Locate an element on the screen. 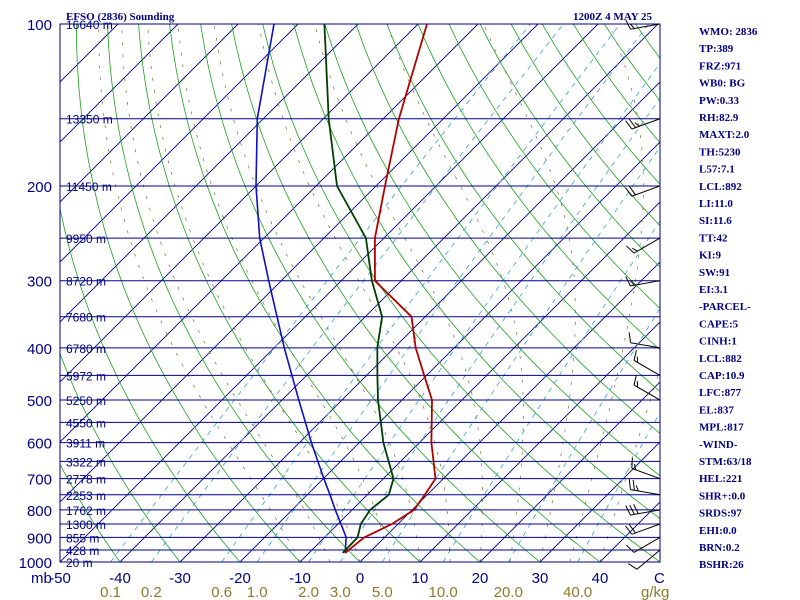 The height and width of the screenshot is (600, 800). parcel-trace is located at coordinates (301, 288).